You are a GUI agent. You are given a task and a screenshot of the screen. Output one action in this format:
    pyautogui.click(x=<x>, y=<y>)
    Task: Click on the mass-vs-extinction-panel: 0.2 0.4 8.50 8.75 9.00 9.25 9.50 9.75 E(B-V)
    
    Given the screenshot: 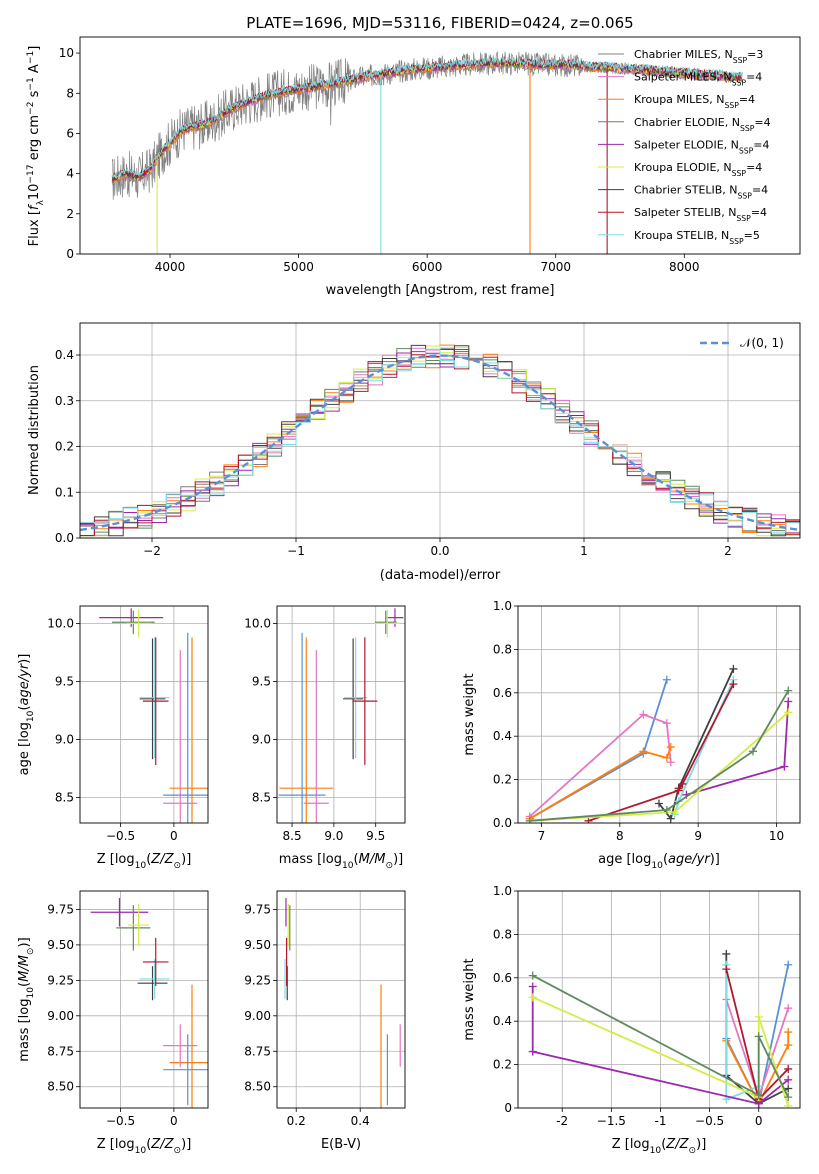 What is the action you would take?
    pyautogui.click(x=325, y=1021)
    